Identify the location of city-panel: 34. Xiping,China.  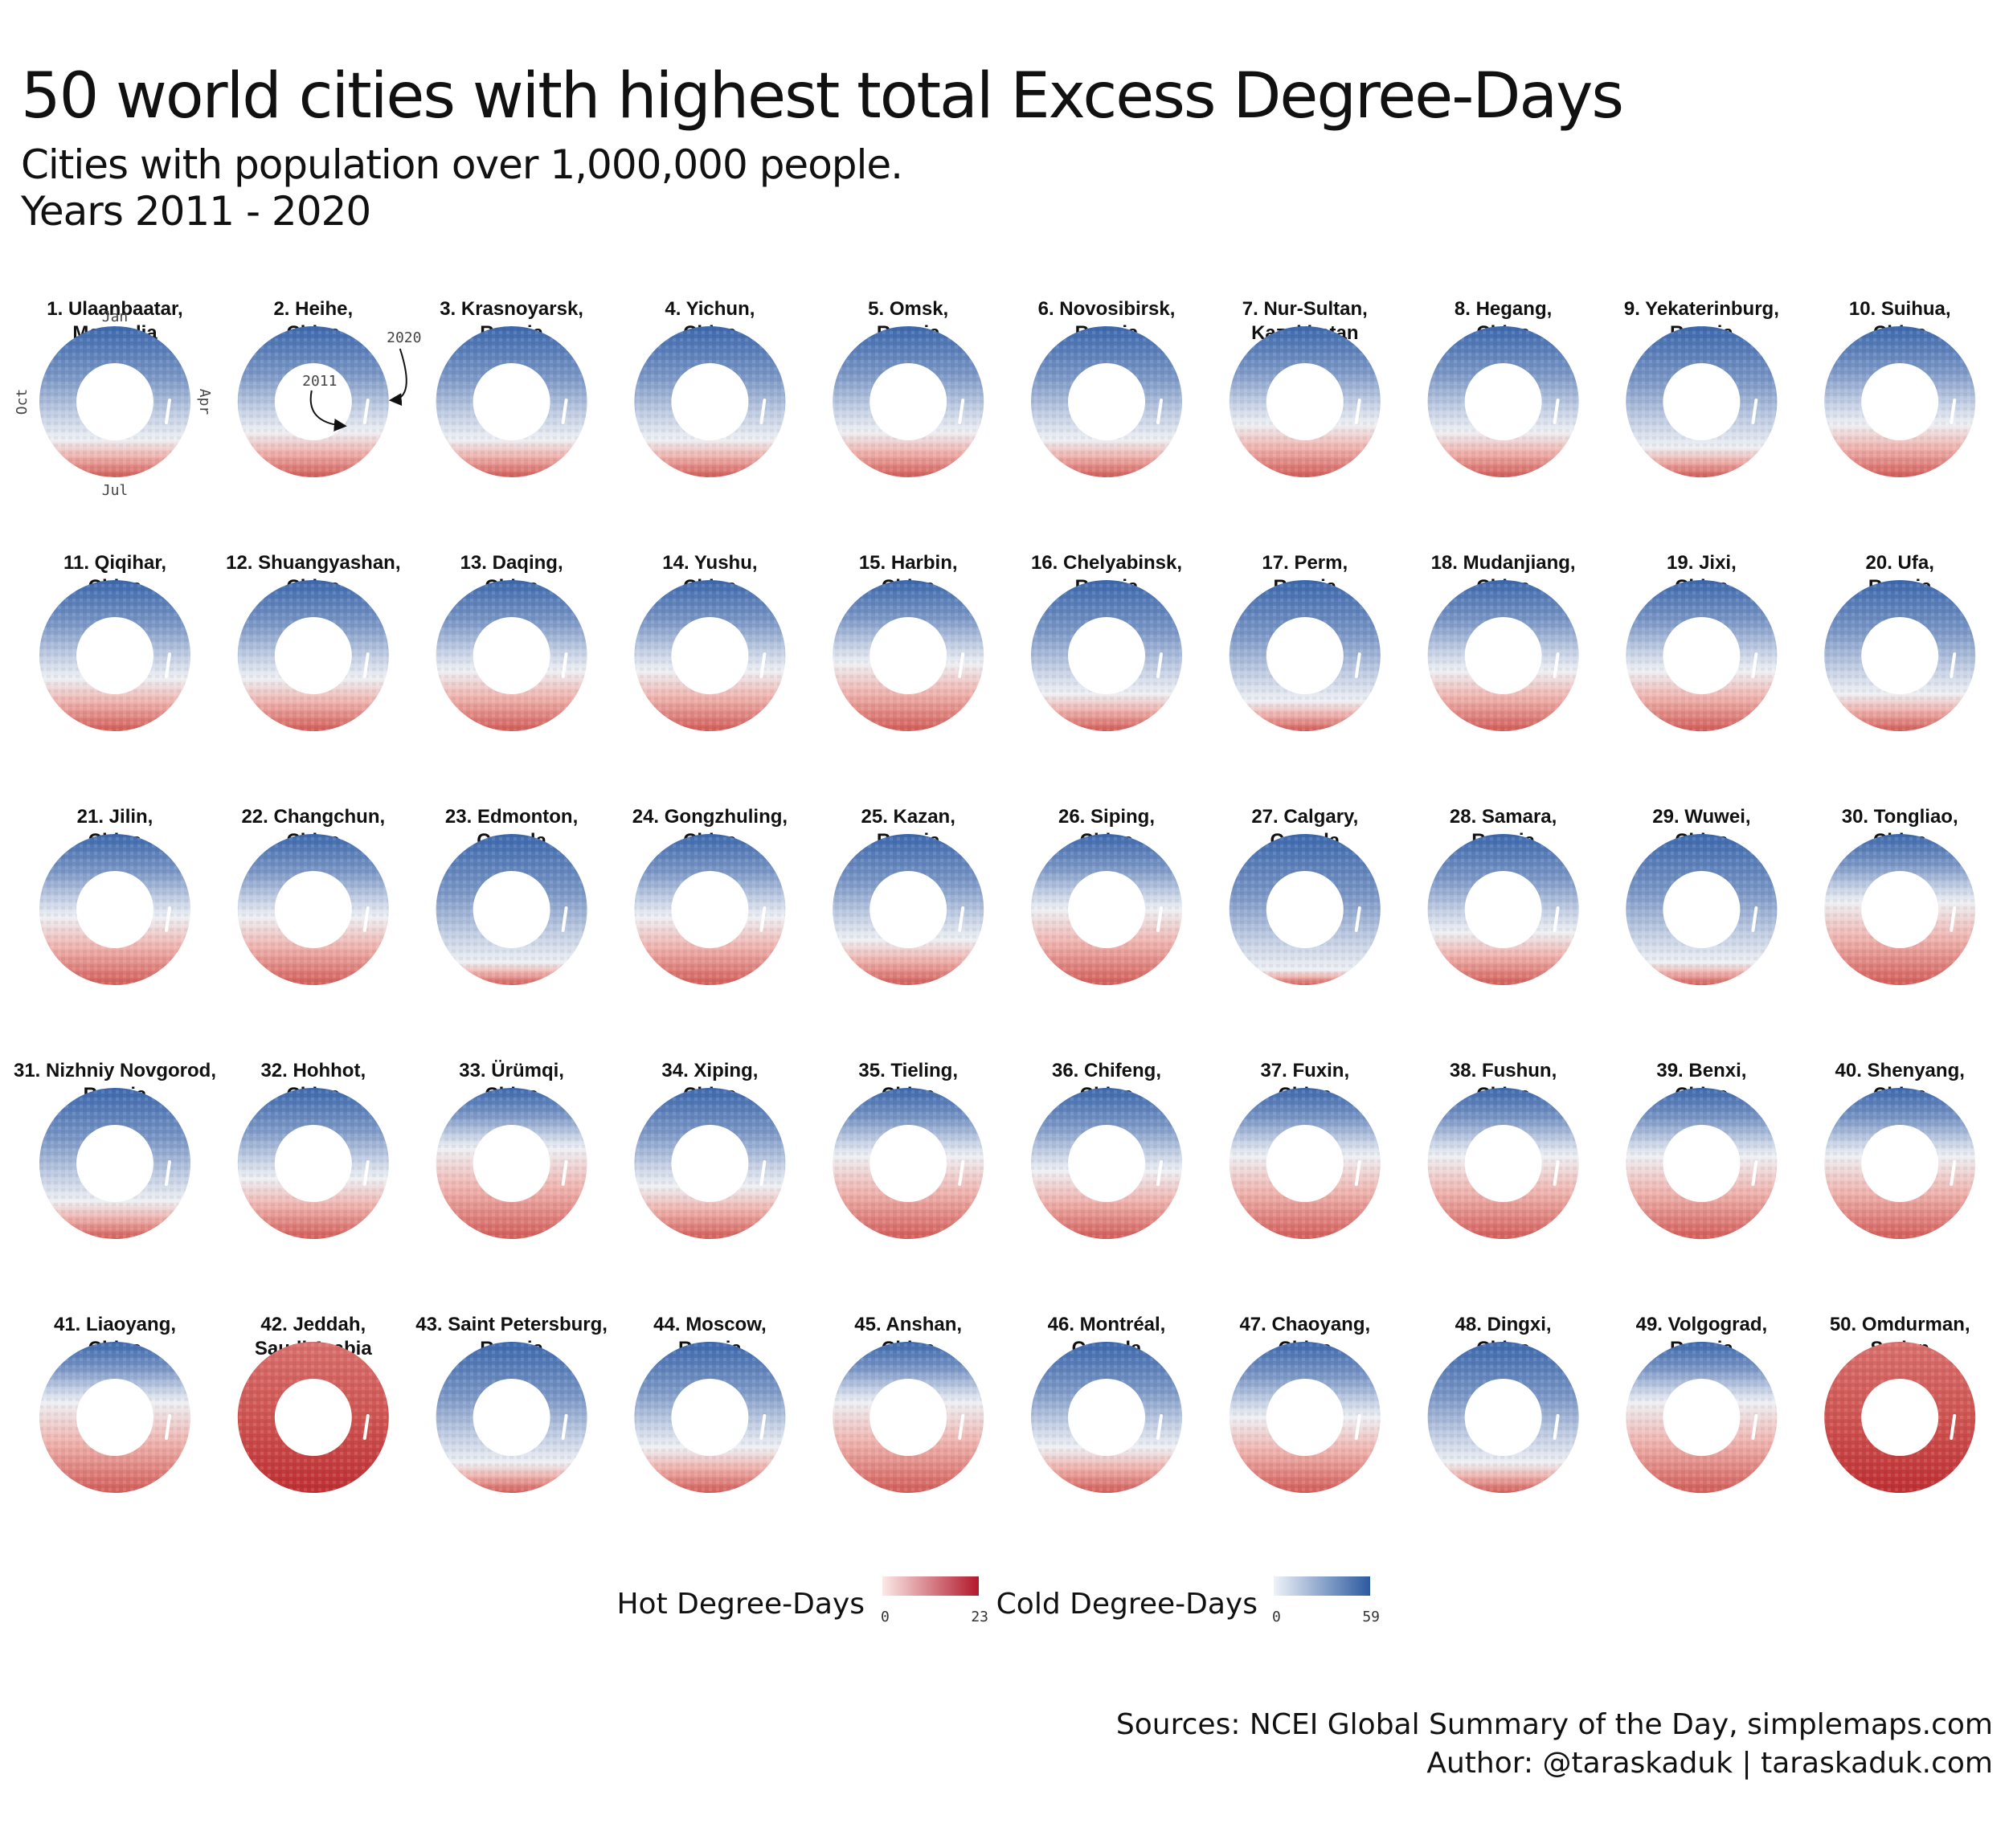
(710, 1149).